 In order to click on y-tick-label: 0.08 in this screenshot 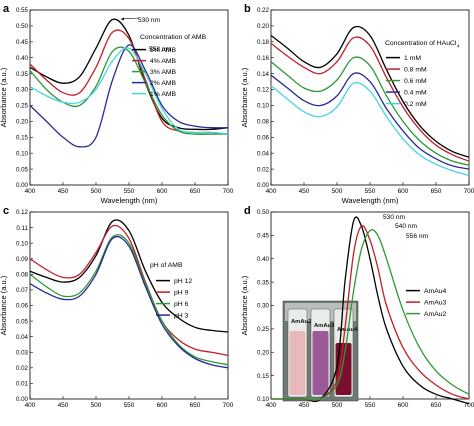, I will do `click(263, 122)`.